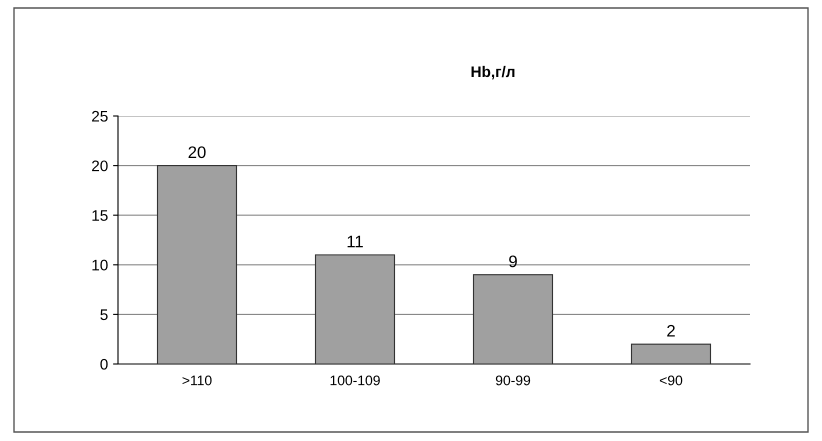 The image size is (822, 441). I want to click on y-tick-label: 0, so click(104, 364).